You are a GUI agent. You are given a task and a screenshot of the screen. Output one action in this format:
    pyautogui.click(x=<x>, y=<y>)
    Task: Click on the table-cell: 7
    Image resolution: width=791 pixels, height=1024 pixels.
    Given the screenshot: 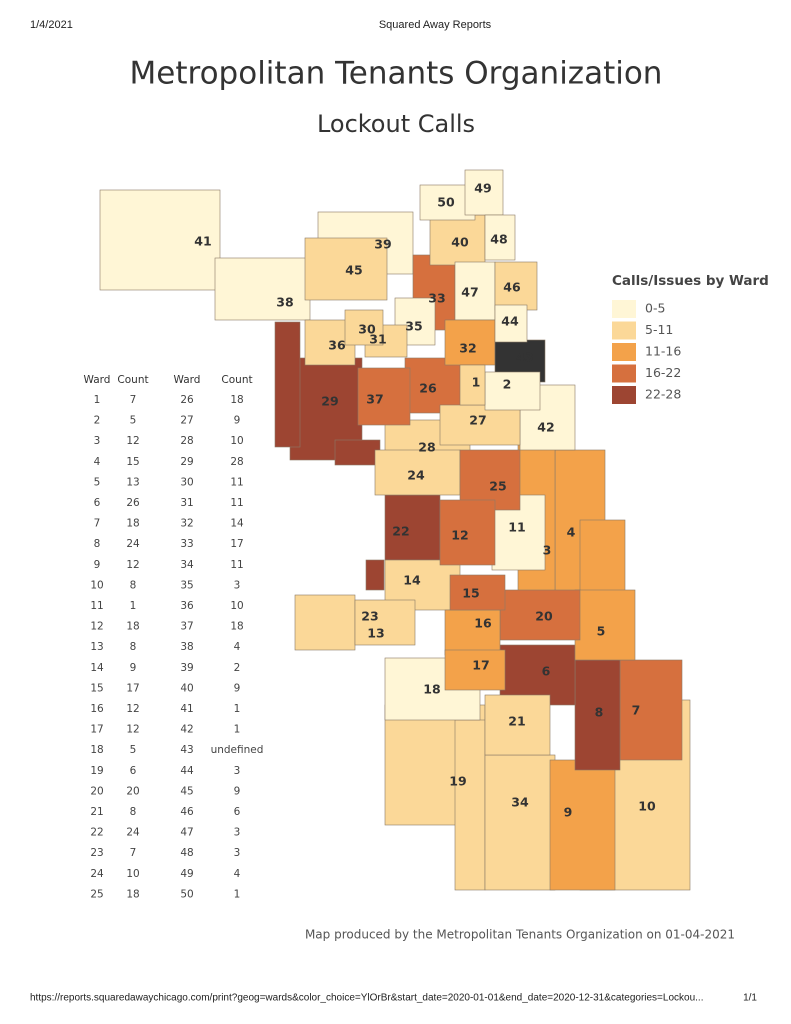 What is the action you would take?
    pyautogui.click(x=97, y=524)
    